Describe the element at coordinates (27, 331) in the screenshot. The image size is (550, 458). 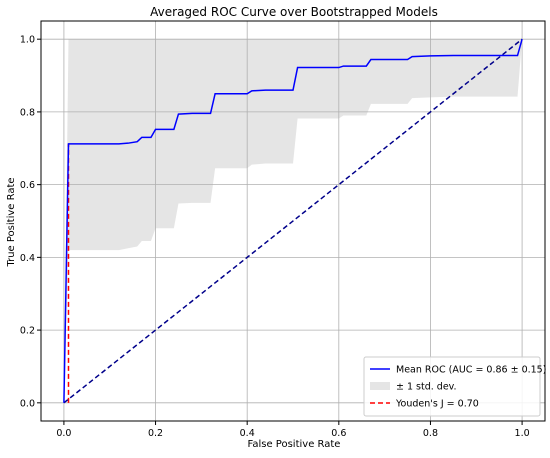
I see `y-tick-label: 0.2` at that location.